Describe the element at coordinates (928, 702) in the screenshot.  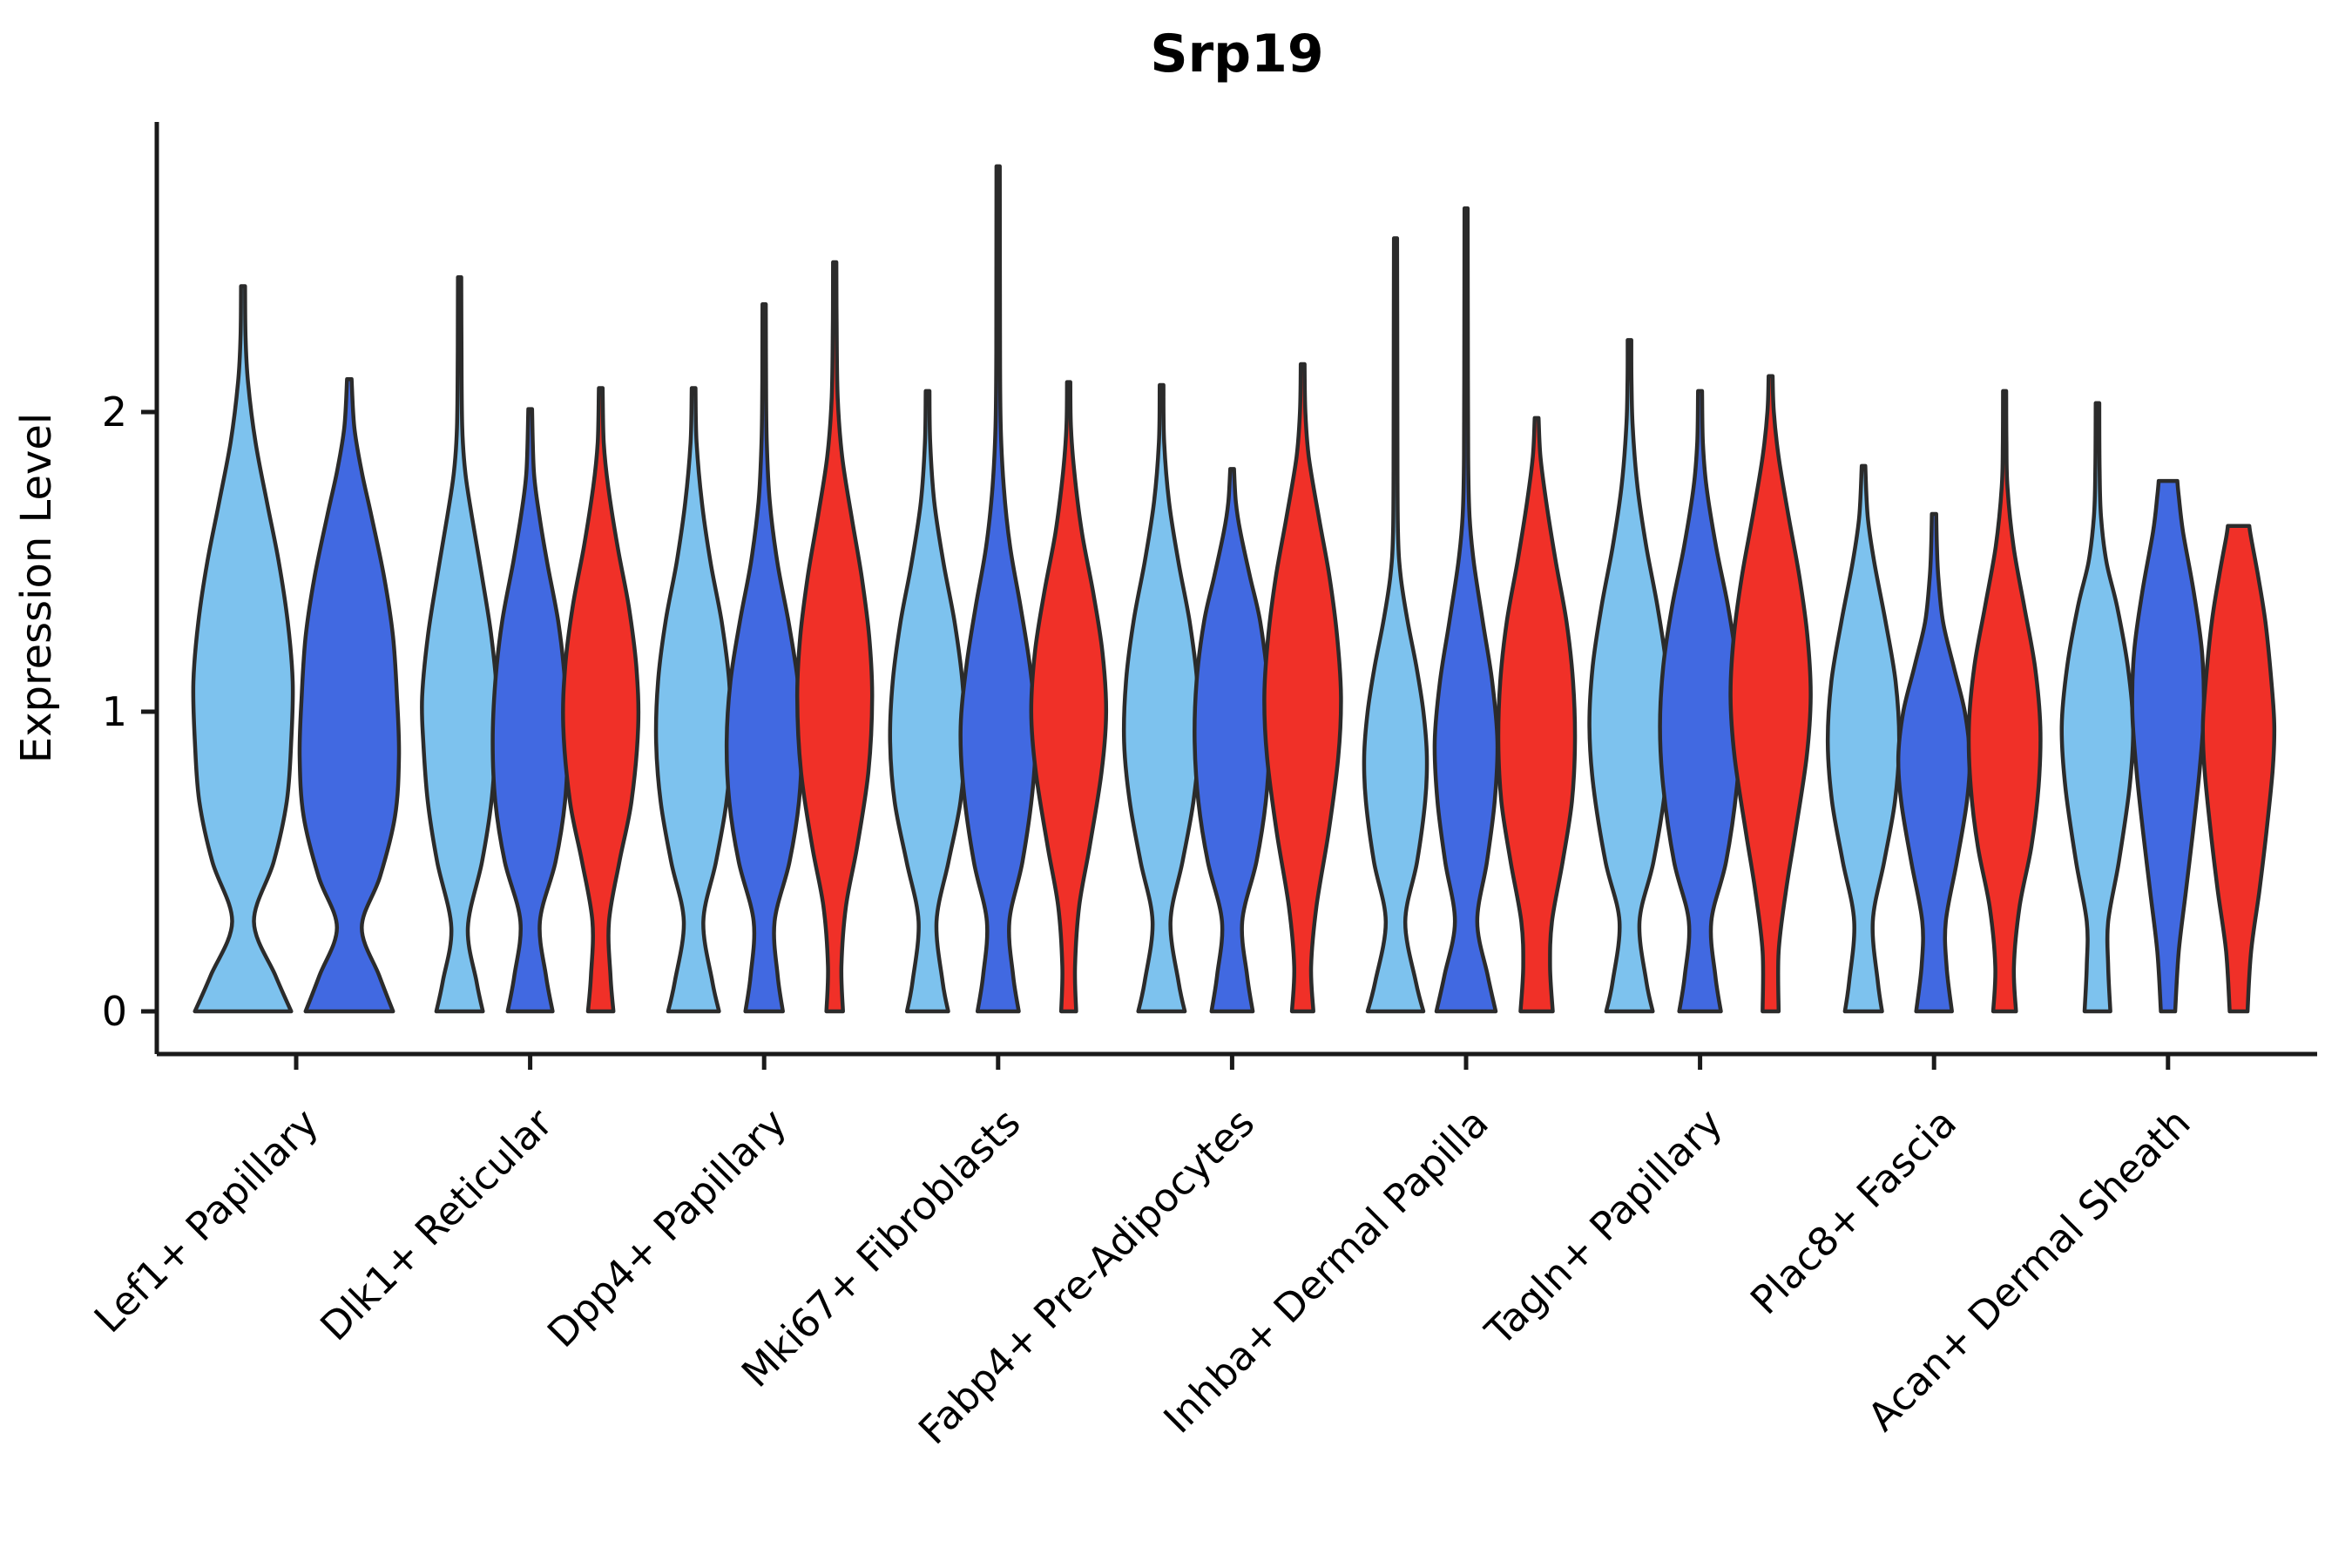
I see `violin-mki67-fibroblasts-skyblue` at that location.